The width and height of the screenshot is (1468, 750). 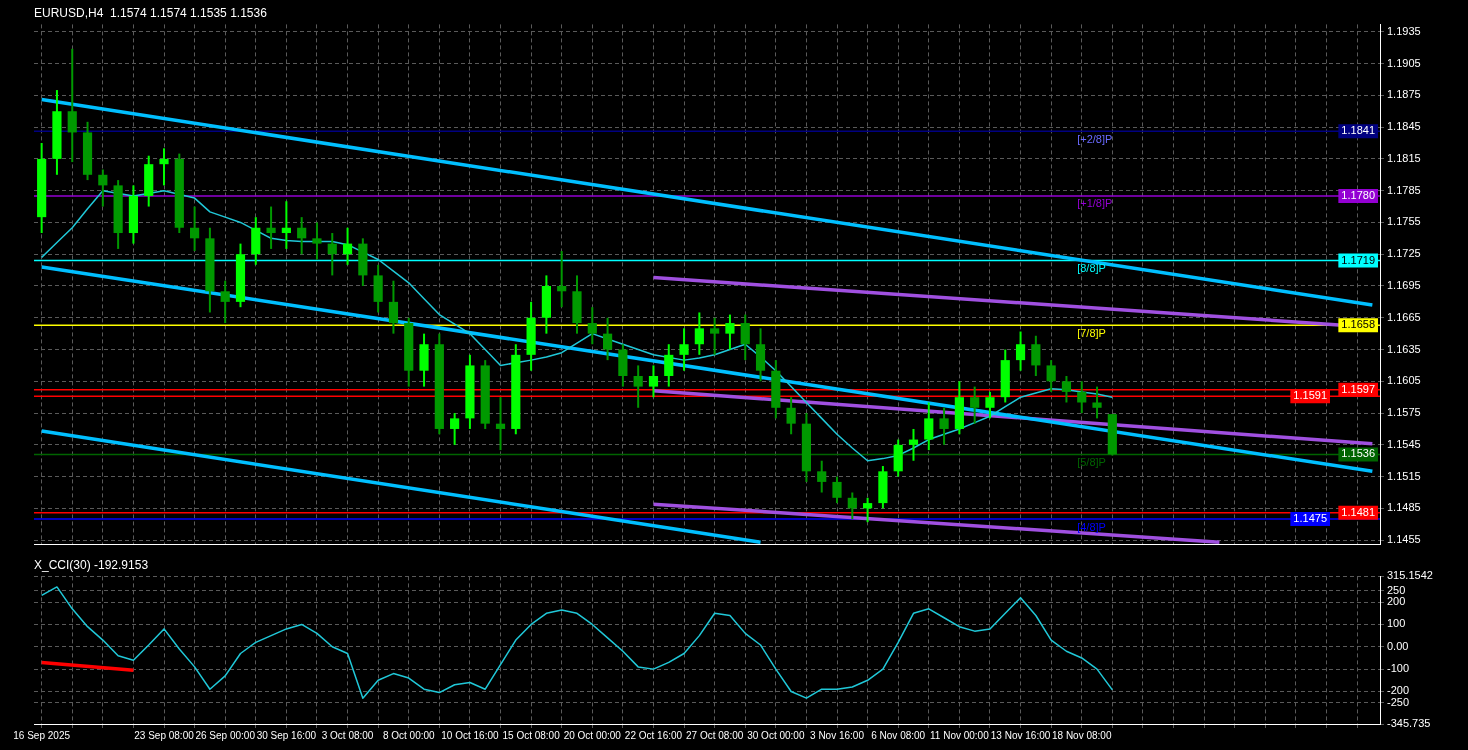 I want to click on y-tick-label: 250, so click(x=1396, y=589).